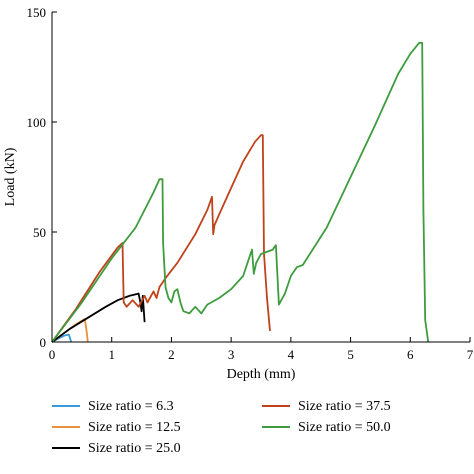  Describe the element at coordinates (171, 354) in the screenshot. I see `x-tick-label: 2` at that location.